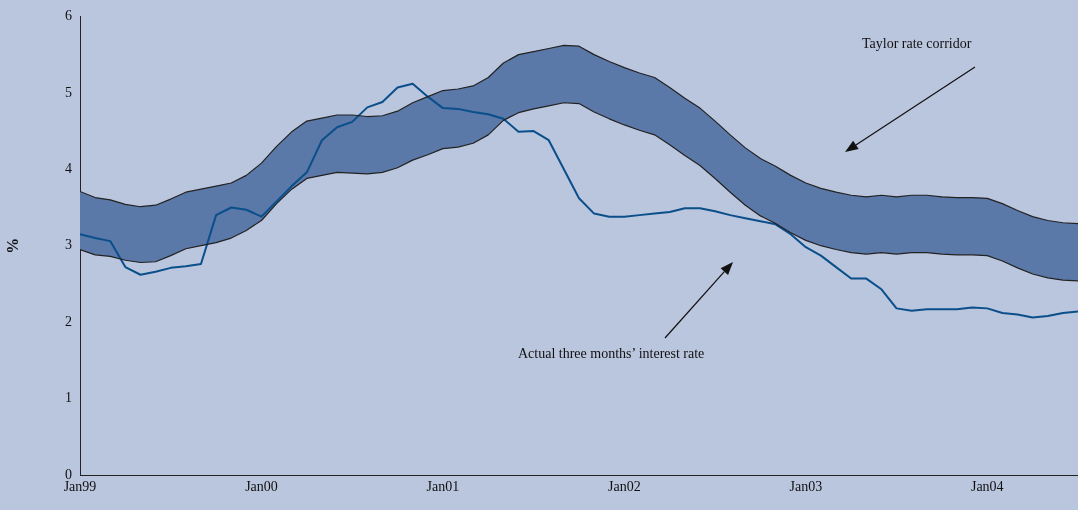 The image size is (1078, 510). I want to click on x-tick-label: Jan01, so click(443, 487).